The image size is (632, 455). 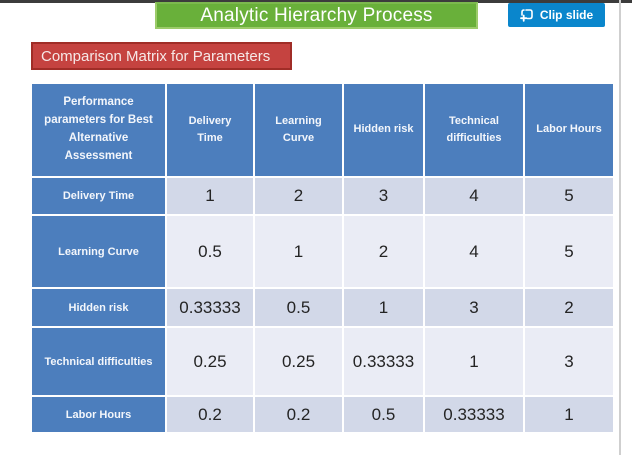 I want to click on row-label: Hidden risk, so click(x=98, y=307).